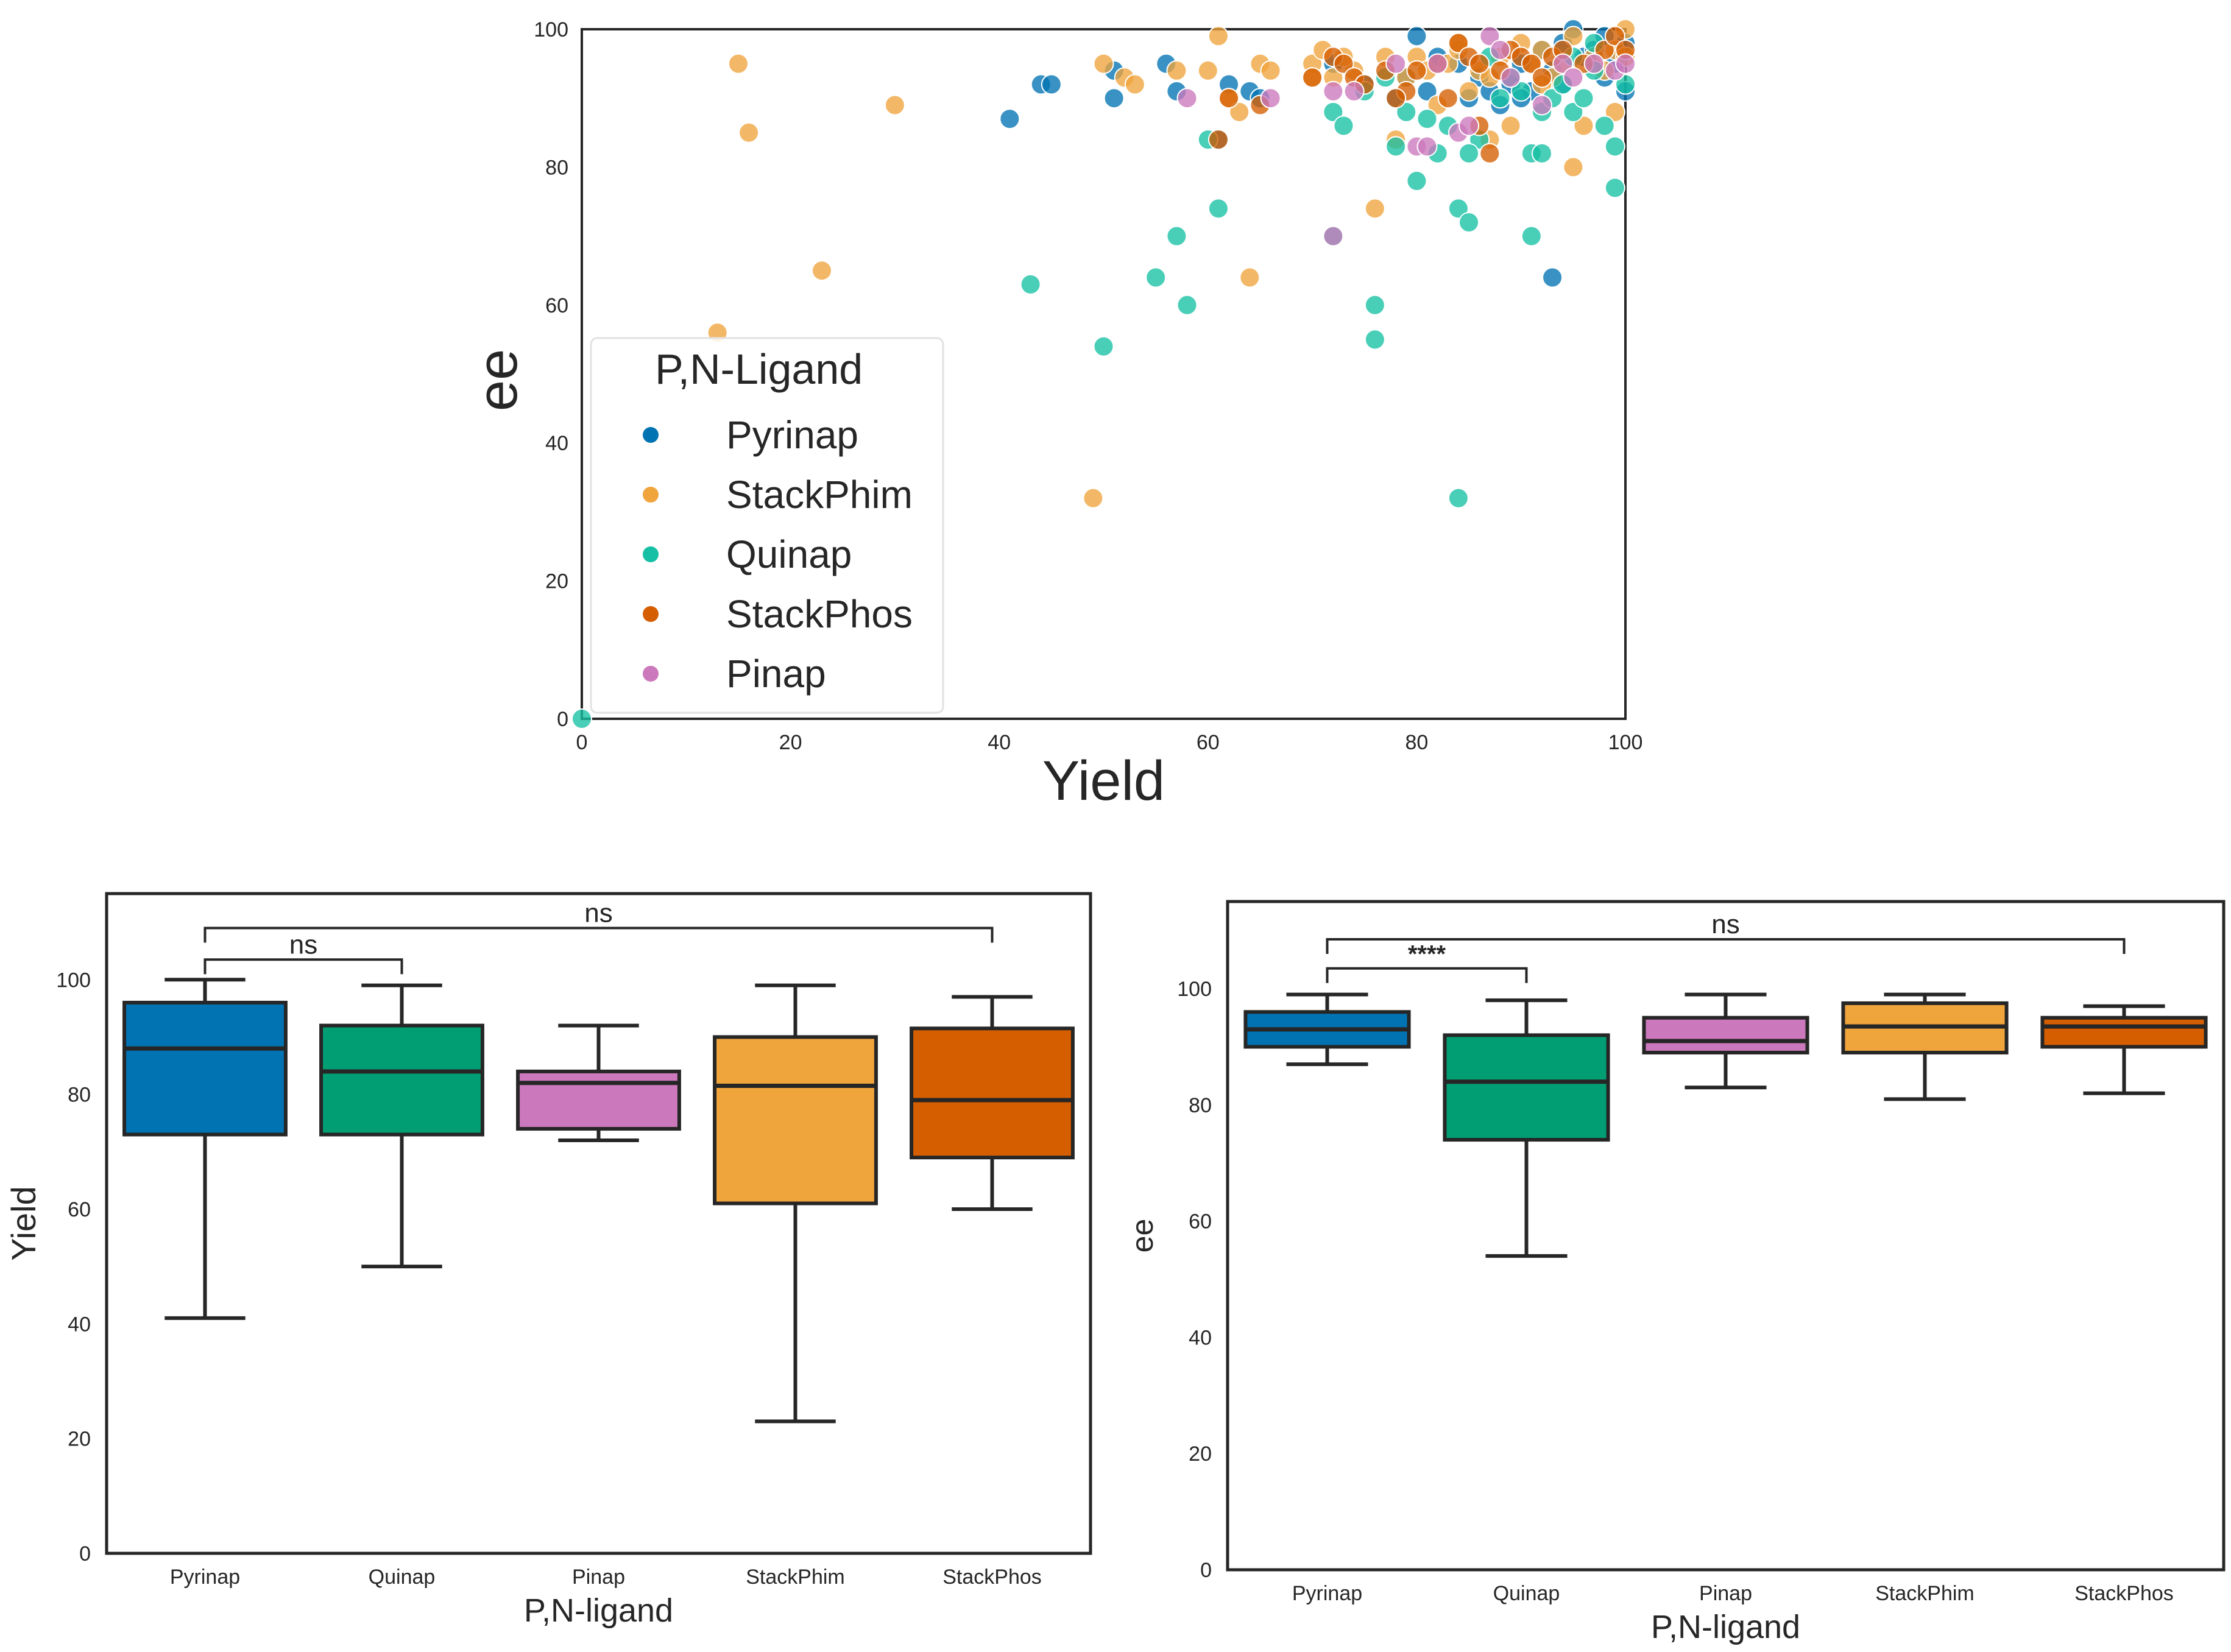  I want to click on y-tick-label: 20, so click(80, 1439).